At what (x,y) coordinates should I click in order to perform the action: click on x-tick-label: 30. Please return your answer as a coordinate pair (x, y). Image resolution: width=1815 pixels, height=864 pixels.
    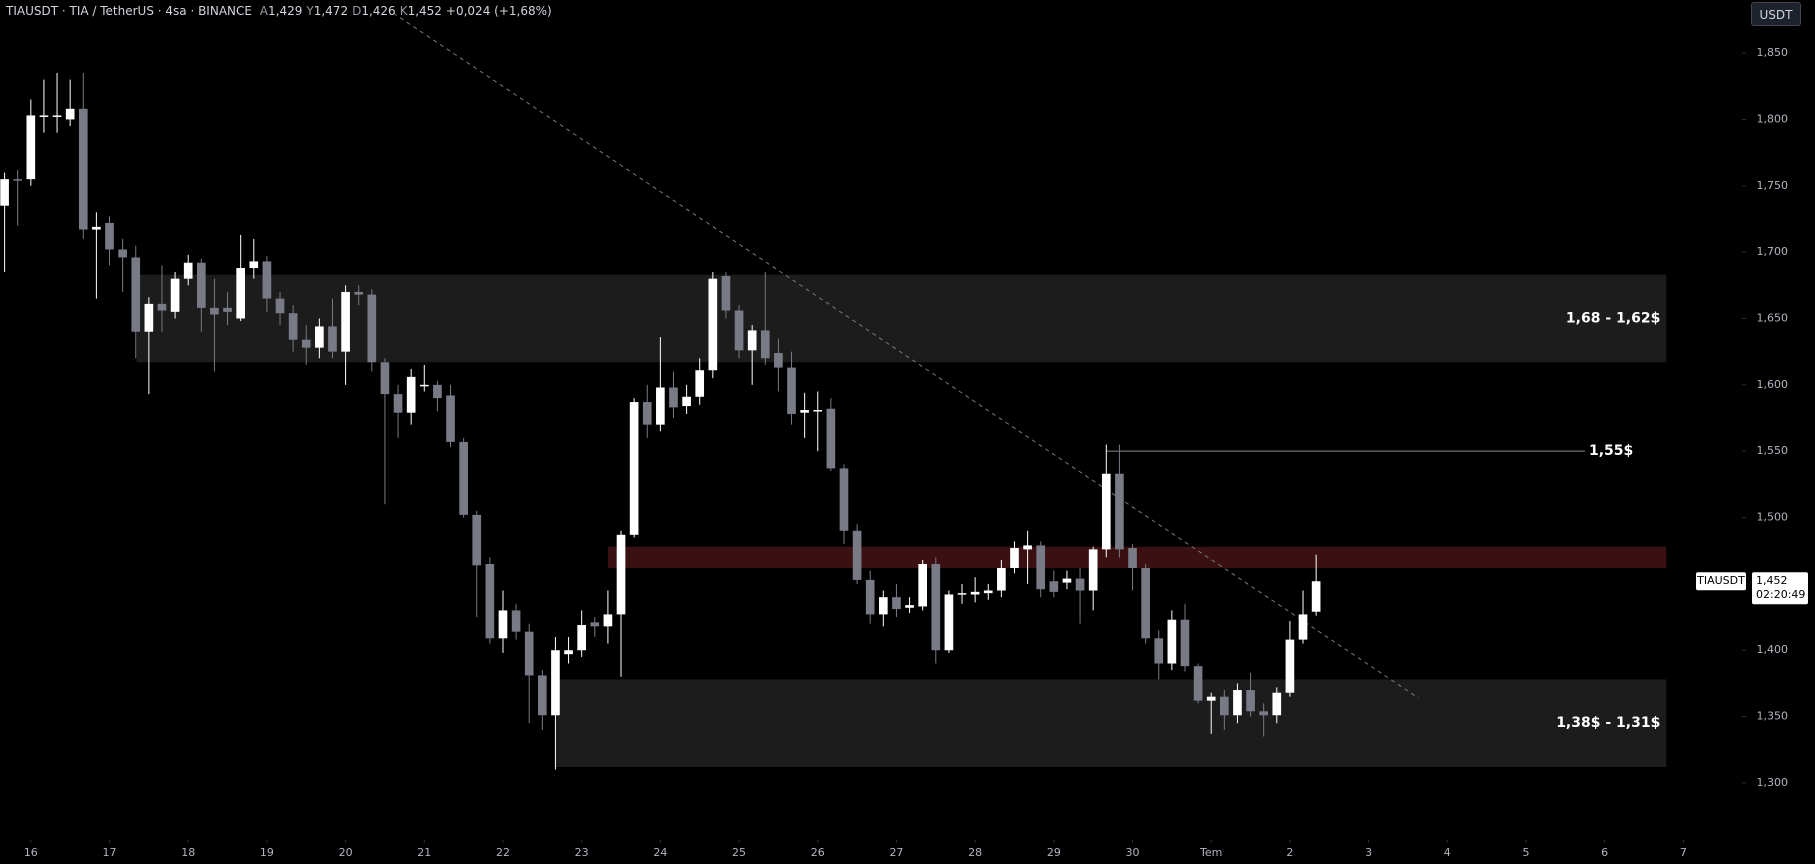
    Looking at the image, I should click on (1133, 852).